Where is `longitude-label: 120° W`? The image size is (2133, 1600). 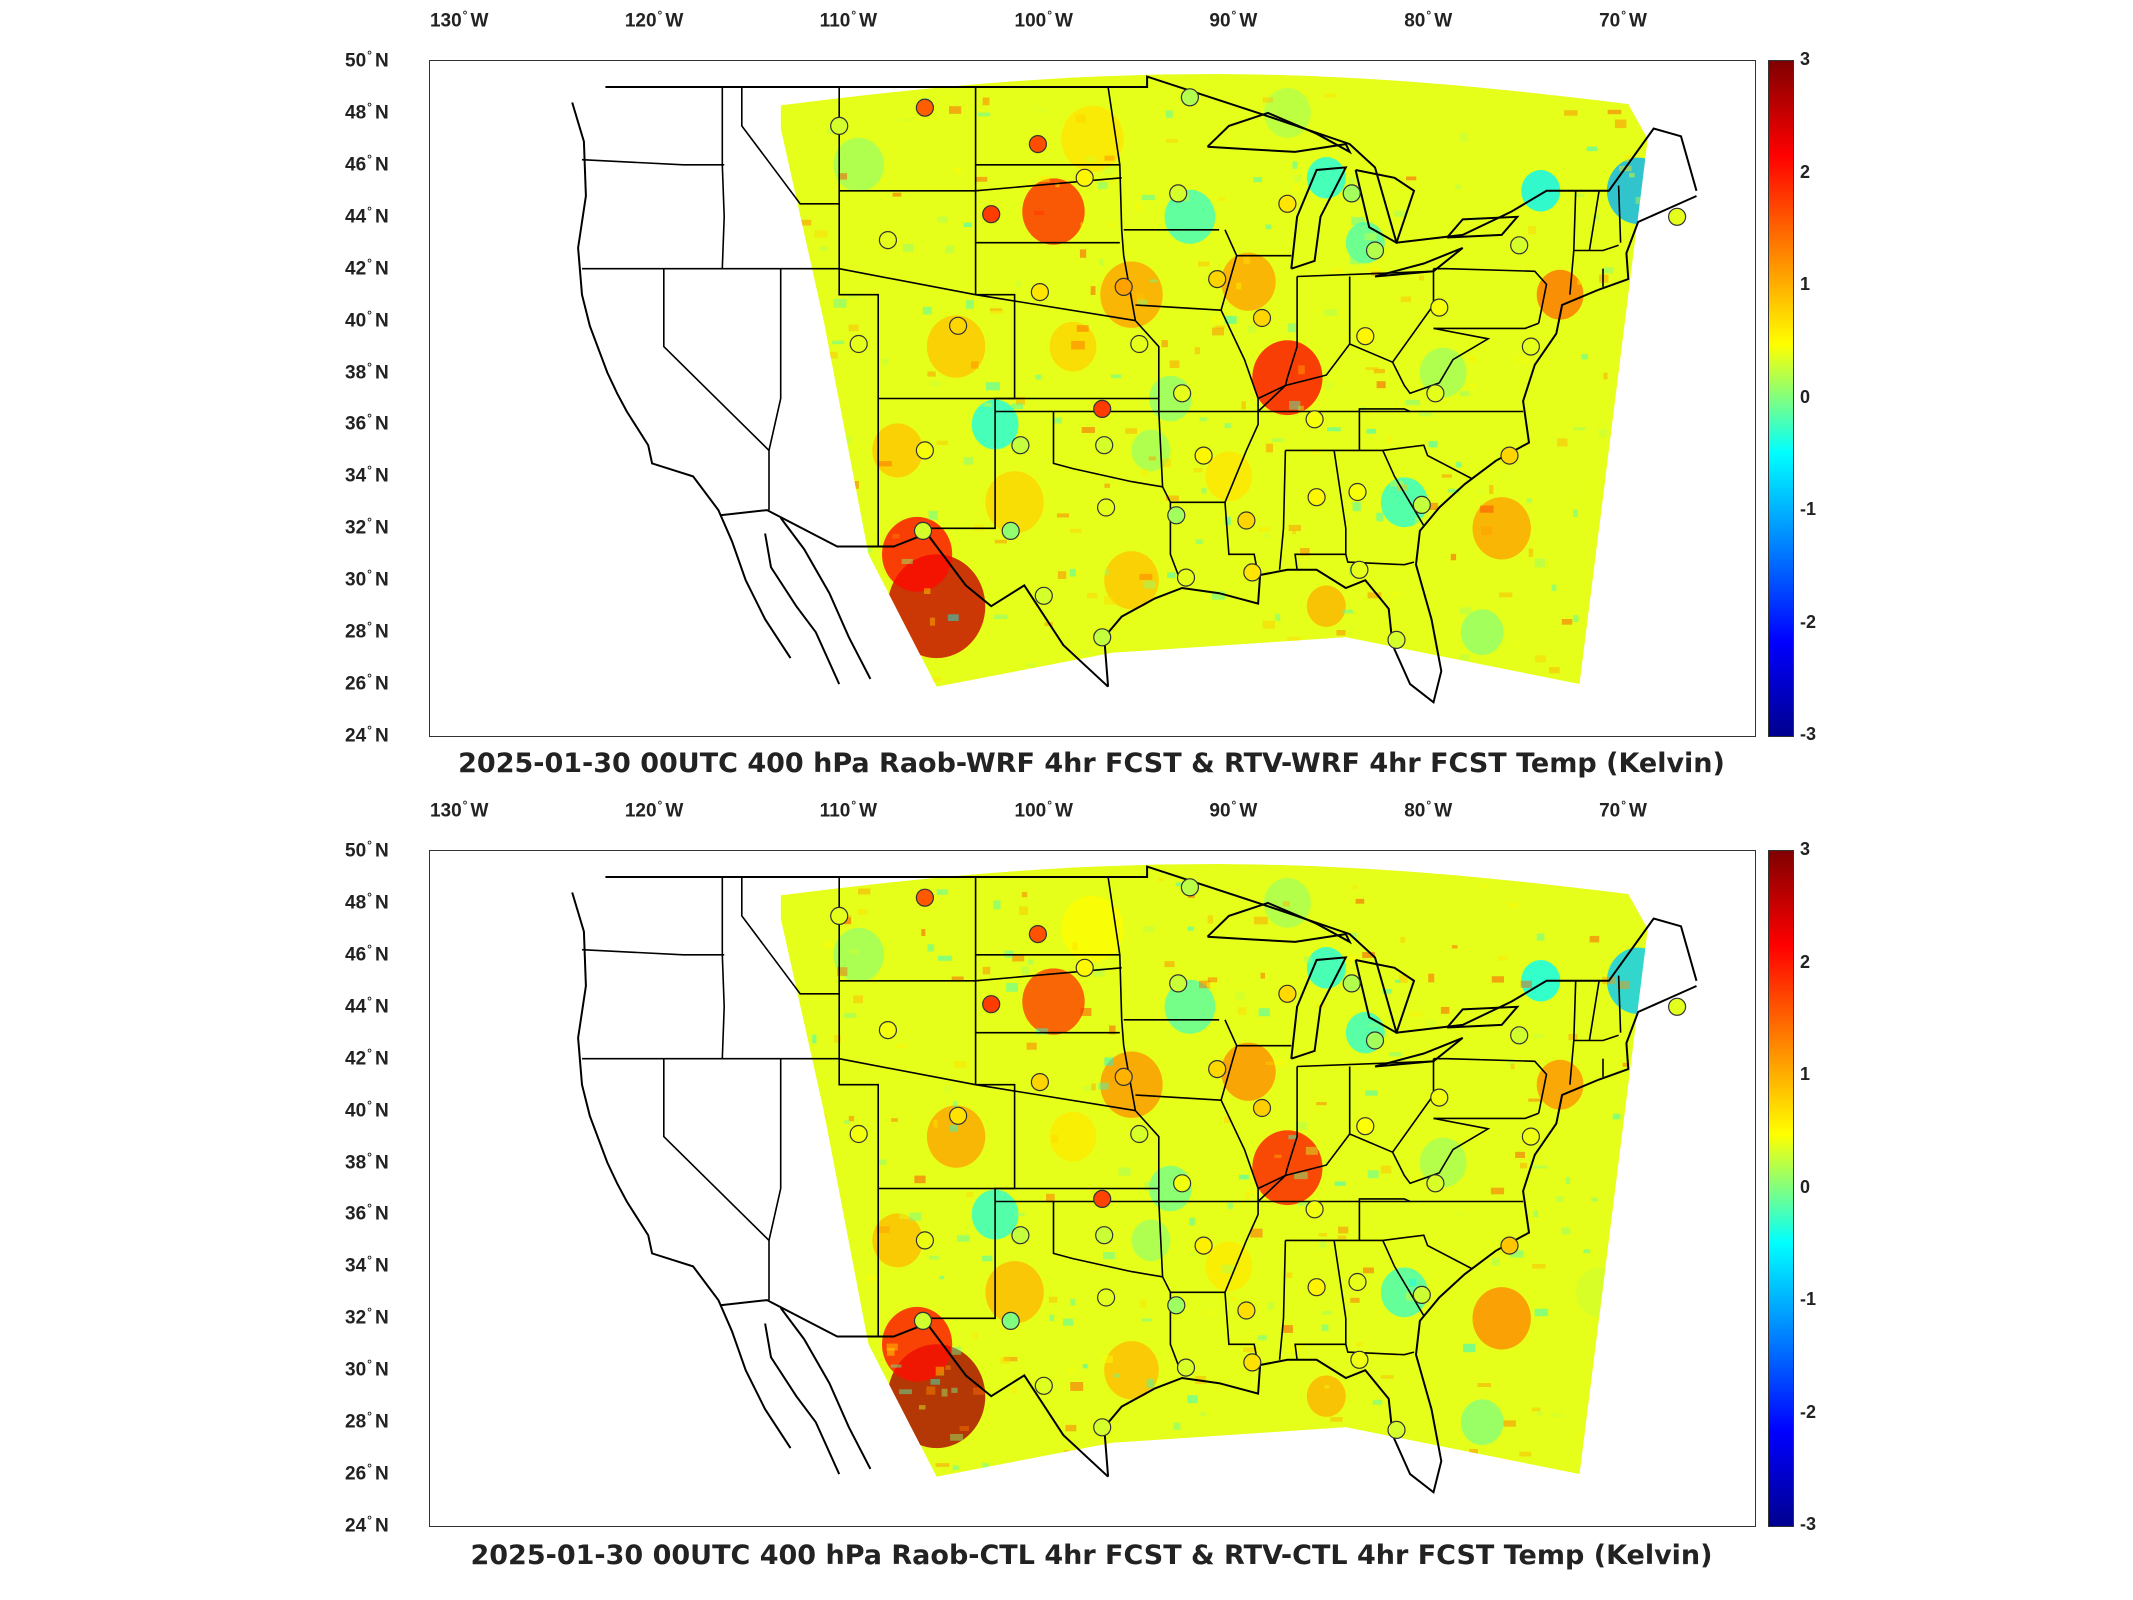
longitude-label: 120° W is located at coordinates (654, 20).